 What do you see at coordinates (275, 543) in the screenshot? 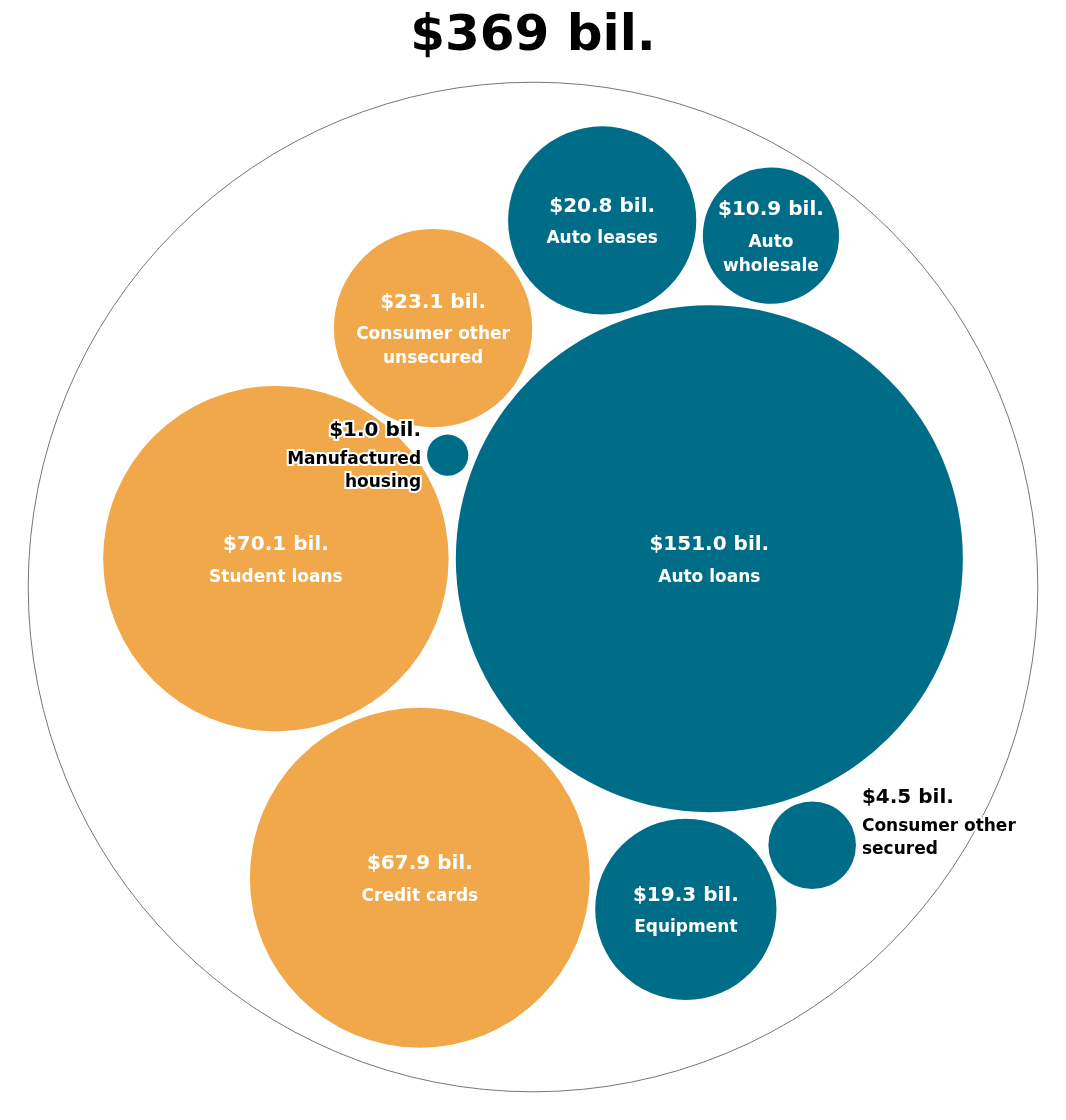
I see `data-label: $70.1 bil.` at bounding box center [275, 543].